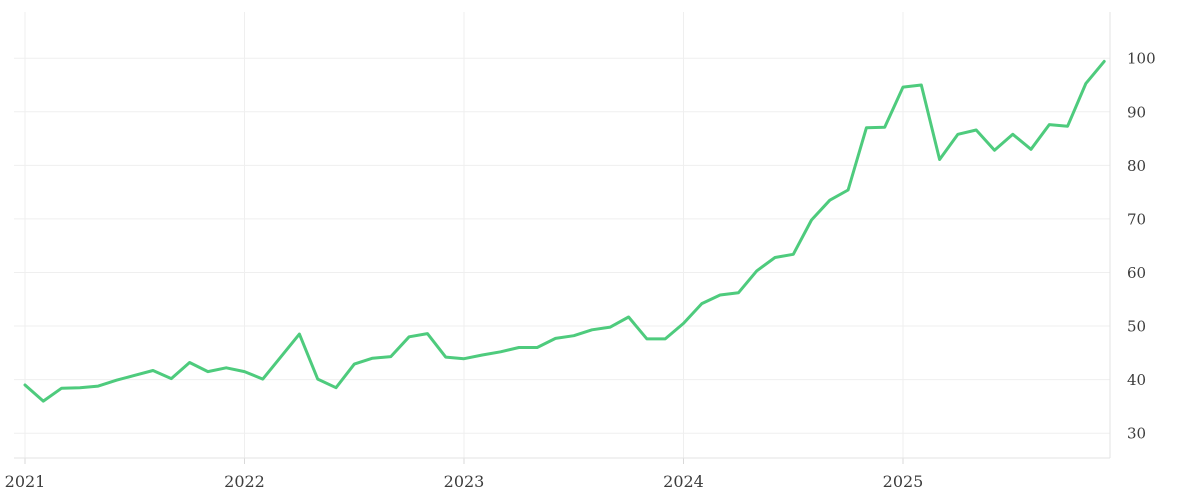 This screenshot has height=500, width=1200. What do you see at coordinates (1136, 434) in the screenshot?
I see `y-tick-label-30: 30` at bounding box center [1136, 434].